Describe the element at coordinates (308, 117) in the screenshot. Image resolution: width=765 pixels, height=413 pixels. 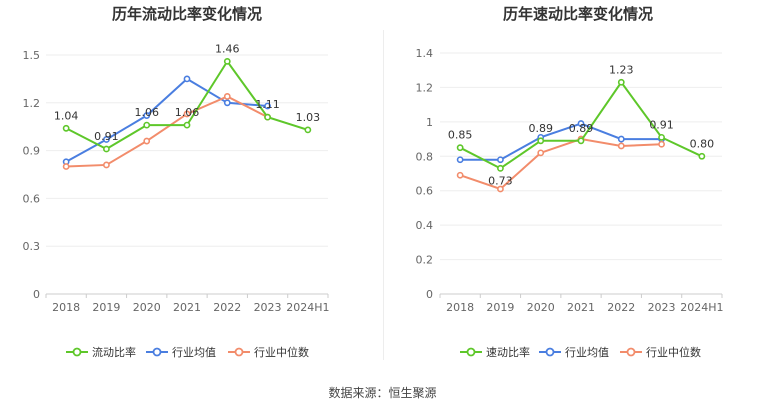
I see `data-label: 1.03` at that location.